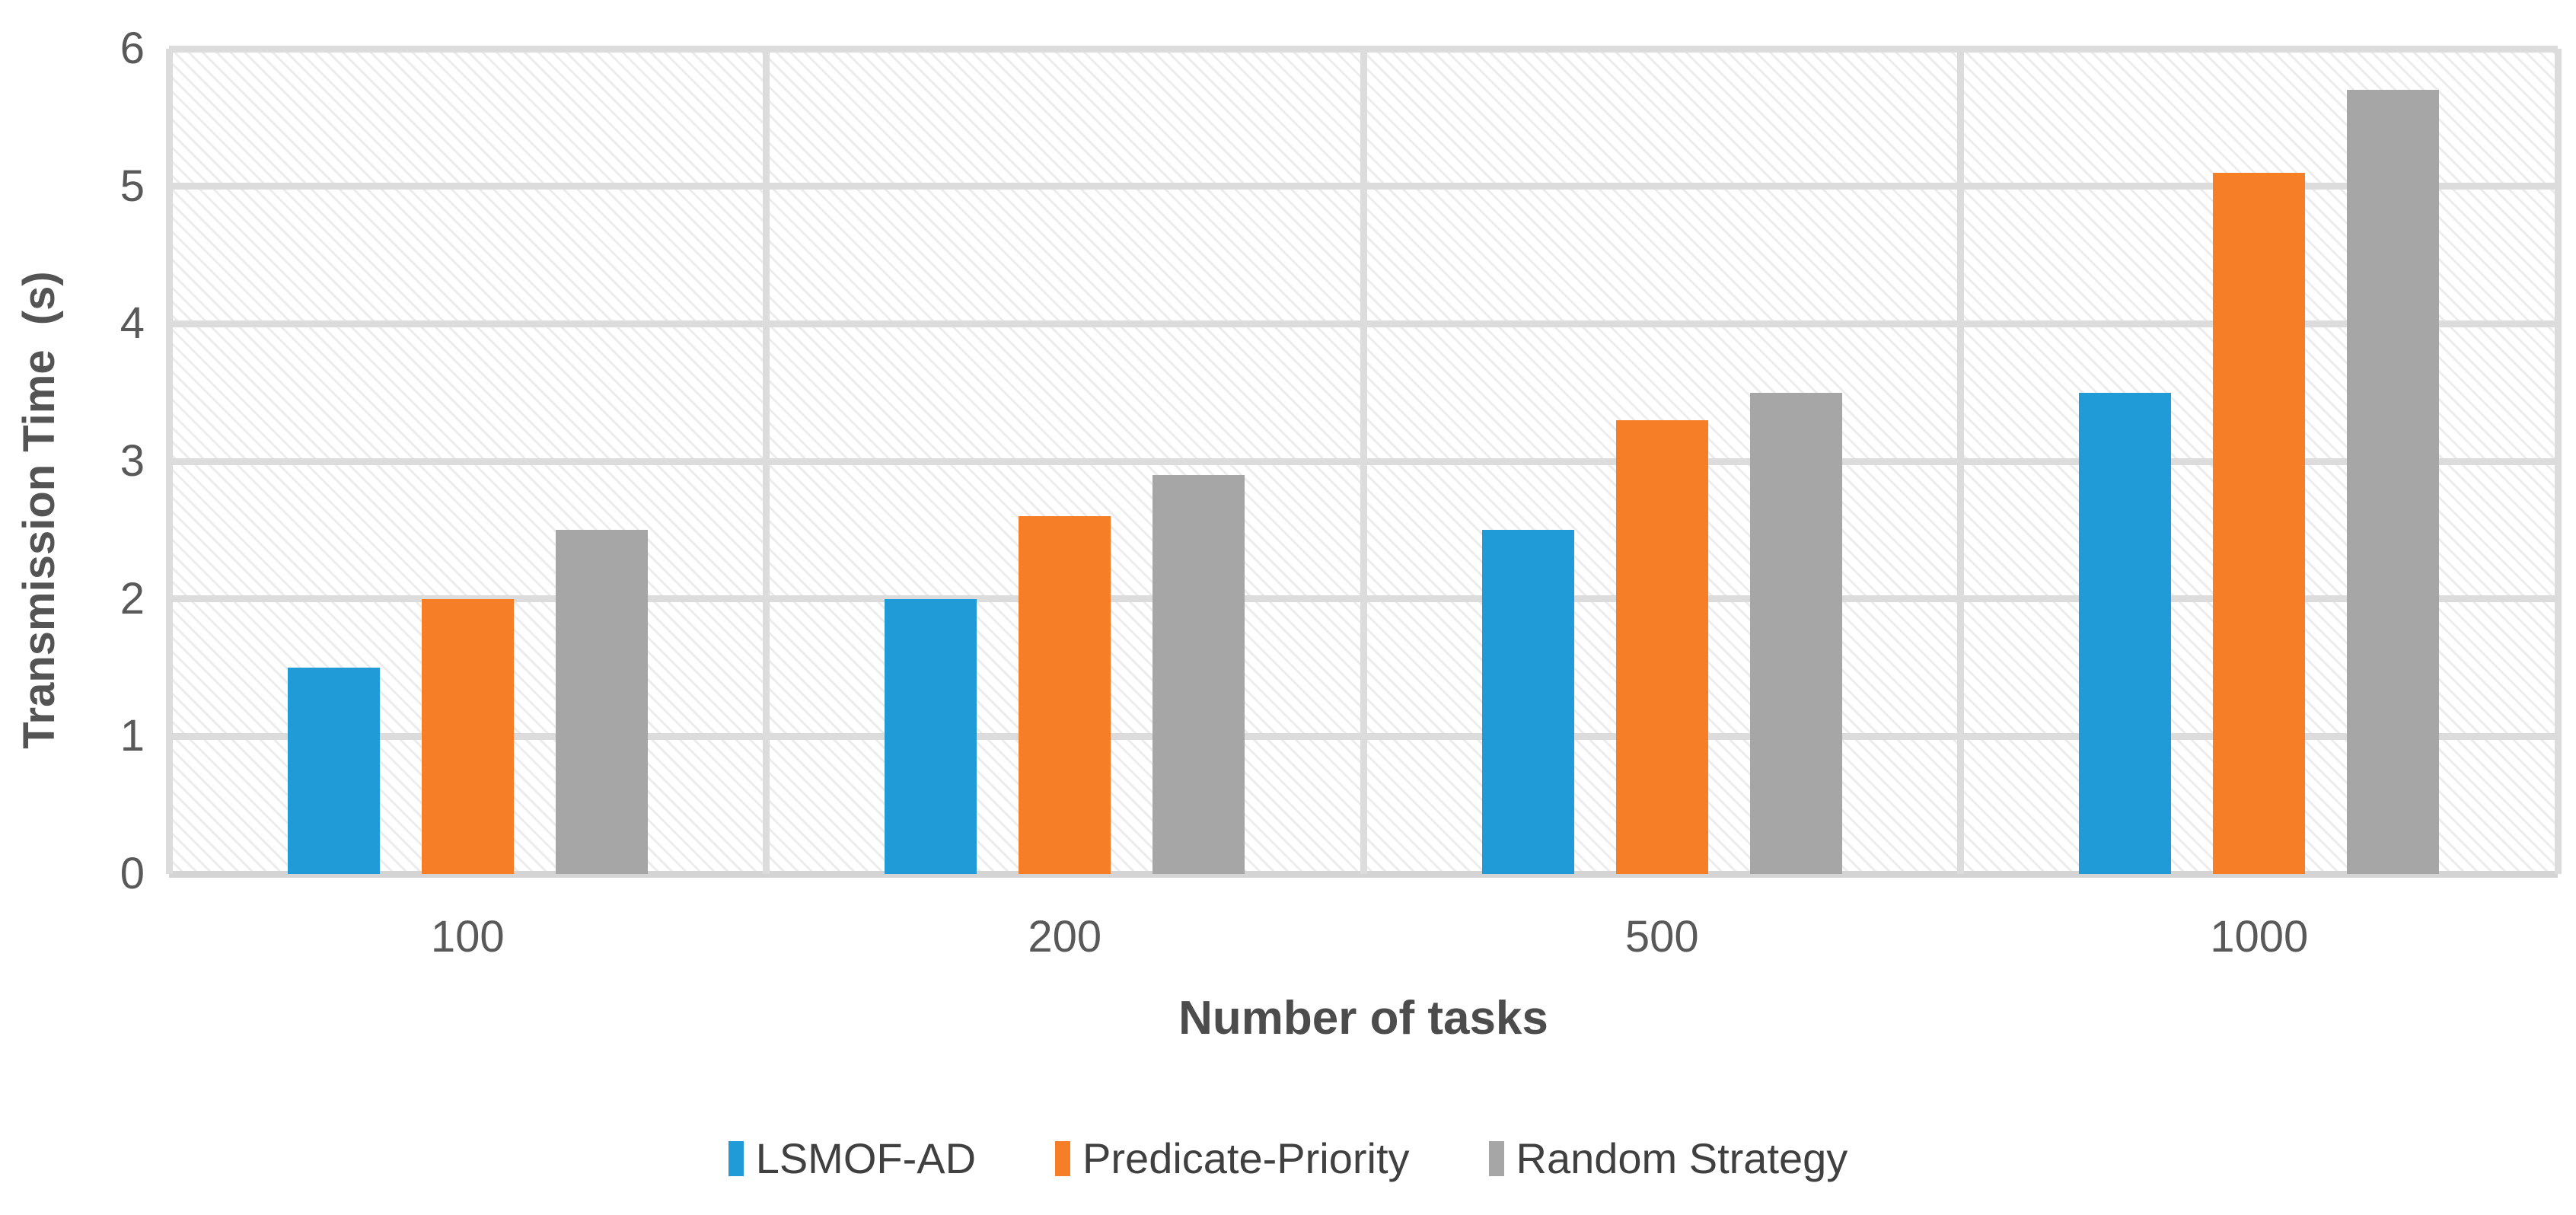 The height and width of the screenshot is (1215, 2576). Describe the element at coordinates (1682, 1158) in the screenshot. I see `legend-label-random-strategy: Random Strategy` at that location.